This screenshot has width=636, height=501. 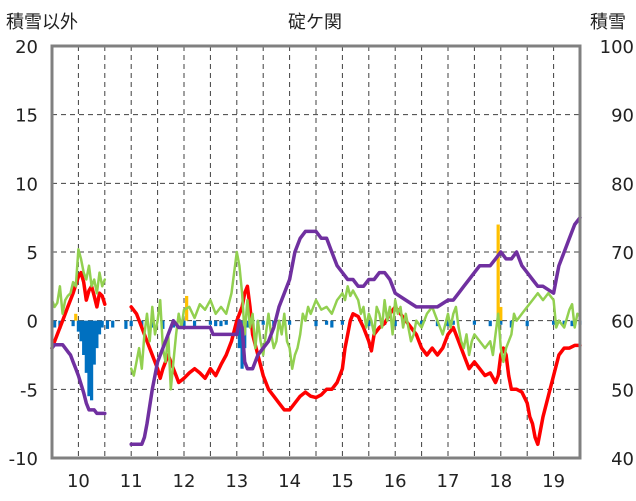 I want to click on y-left-label: 積雪以外, so click(x=42, y=22).